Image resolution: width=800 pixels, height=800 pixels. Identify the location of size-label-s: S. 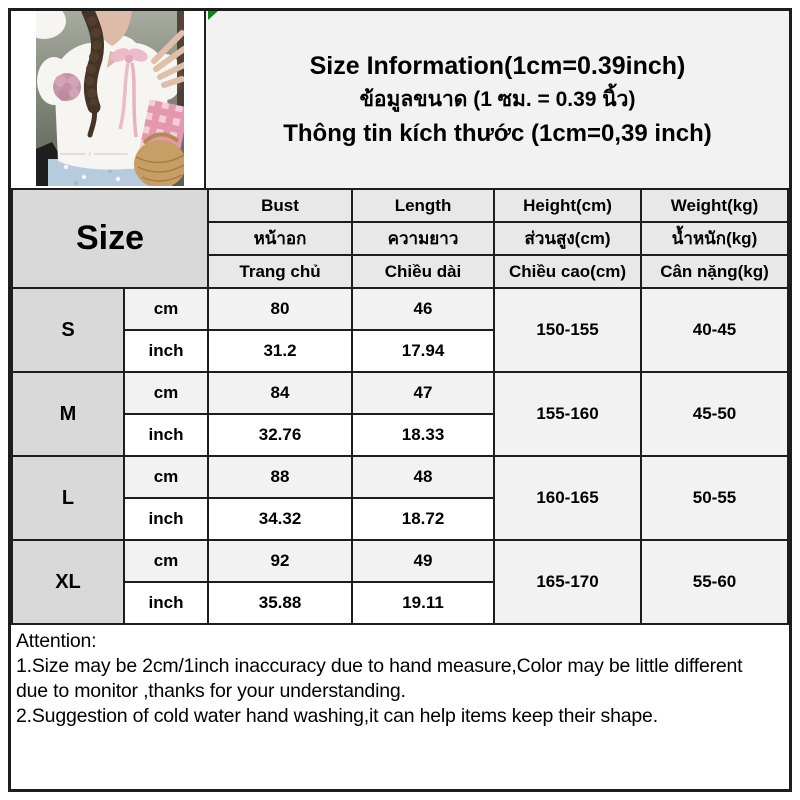
(68, 330).